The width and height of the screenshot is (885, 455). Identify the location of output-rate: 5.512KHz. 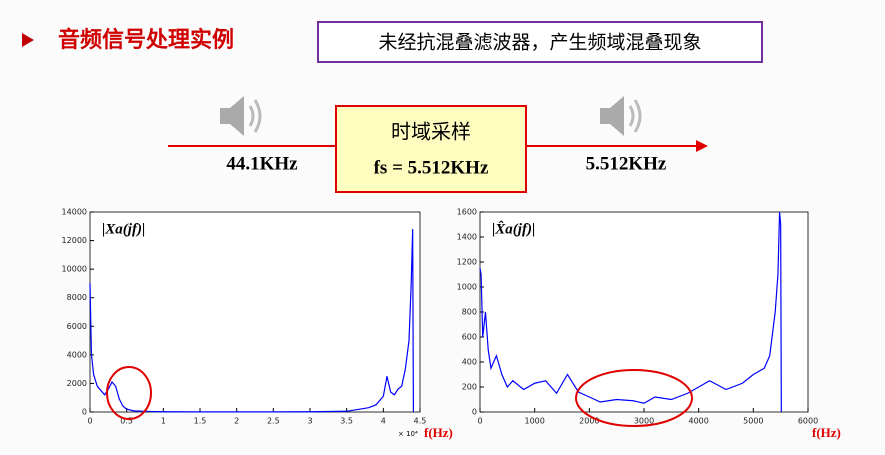
(626, 163).